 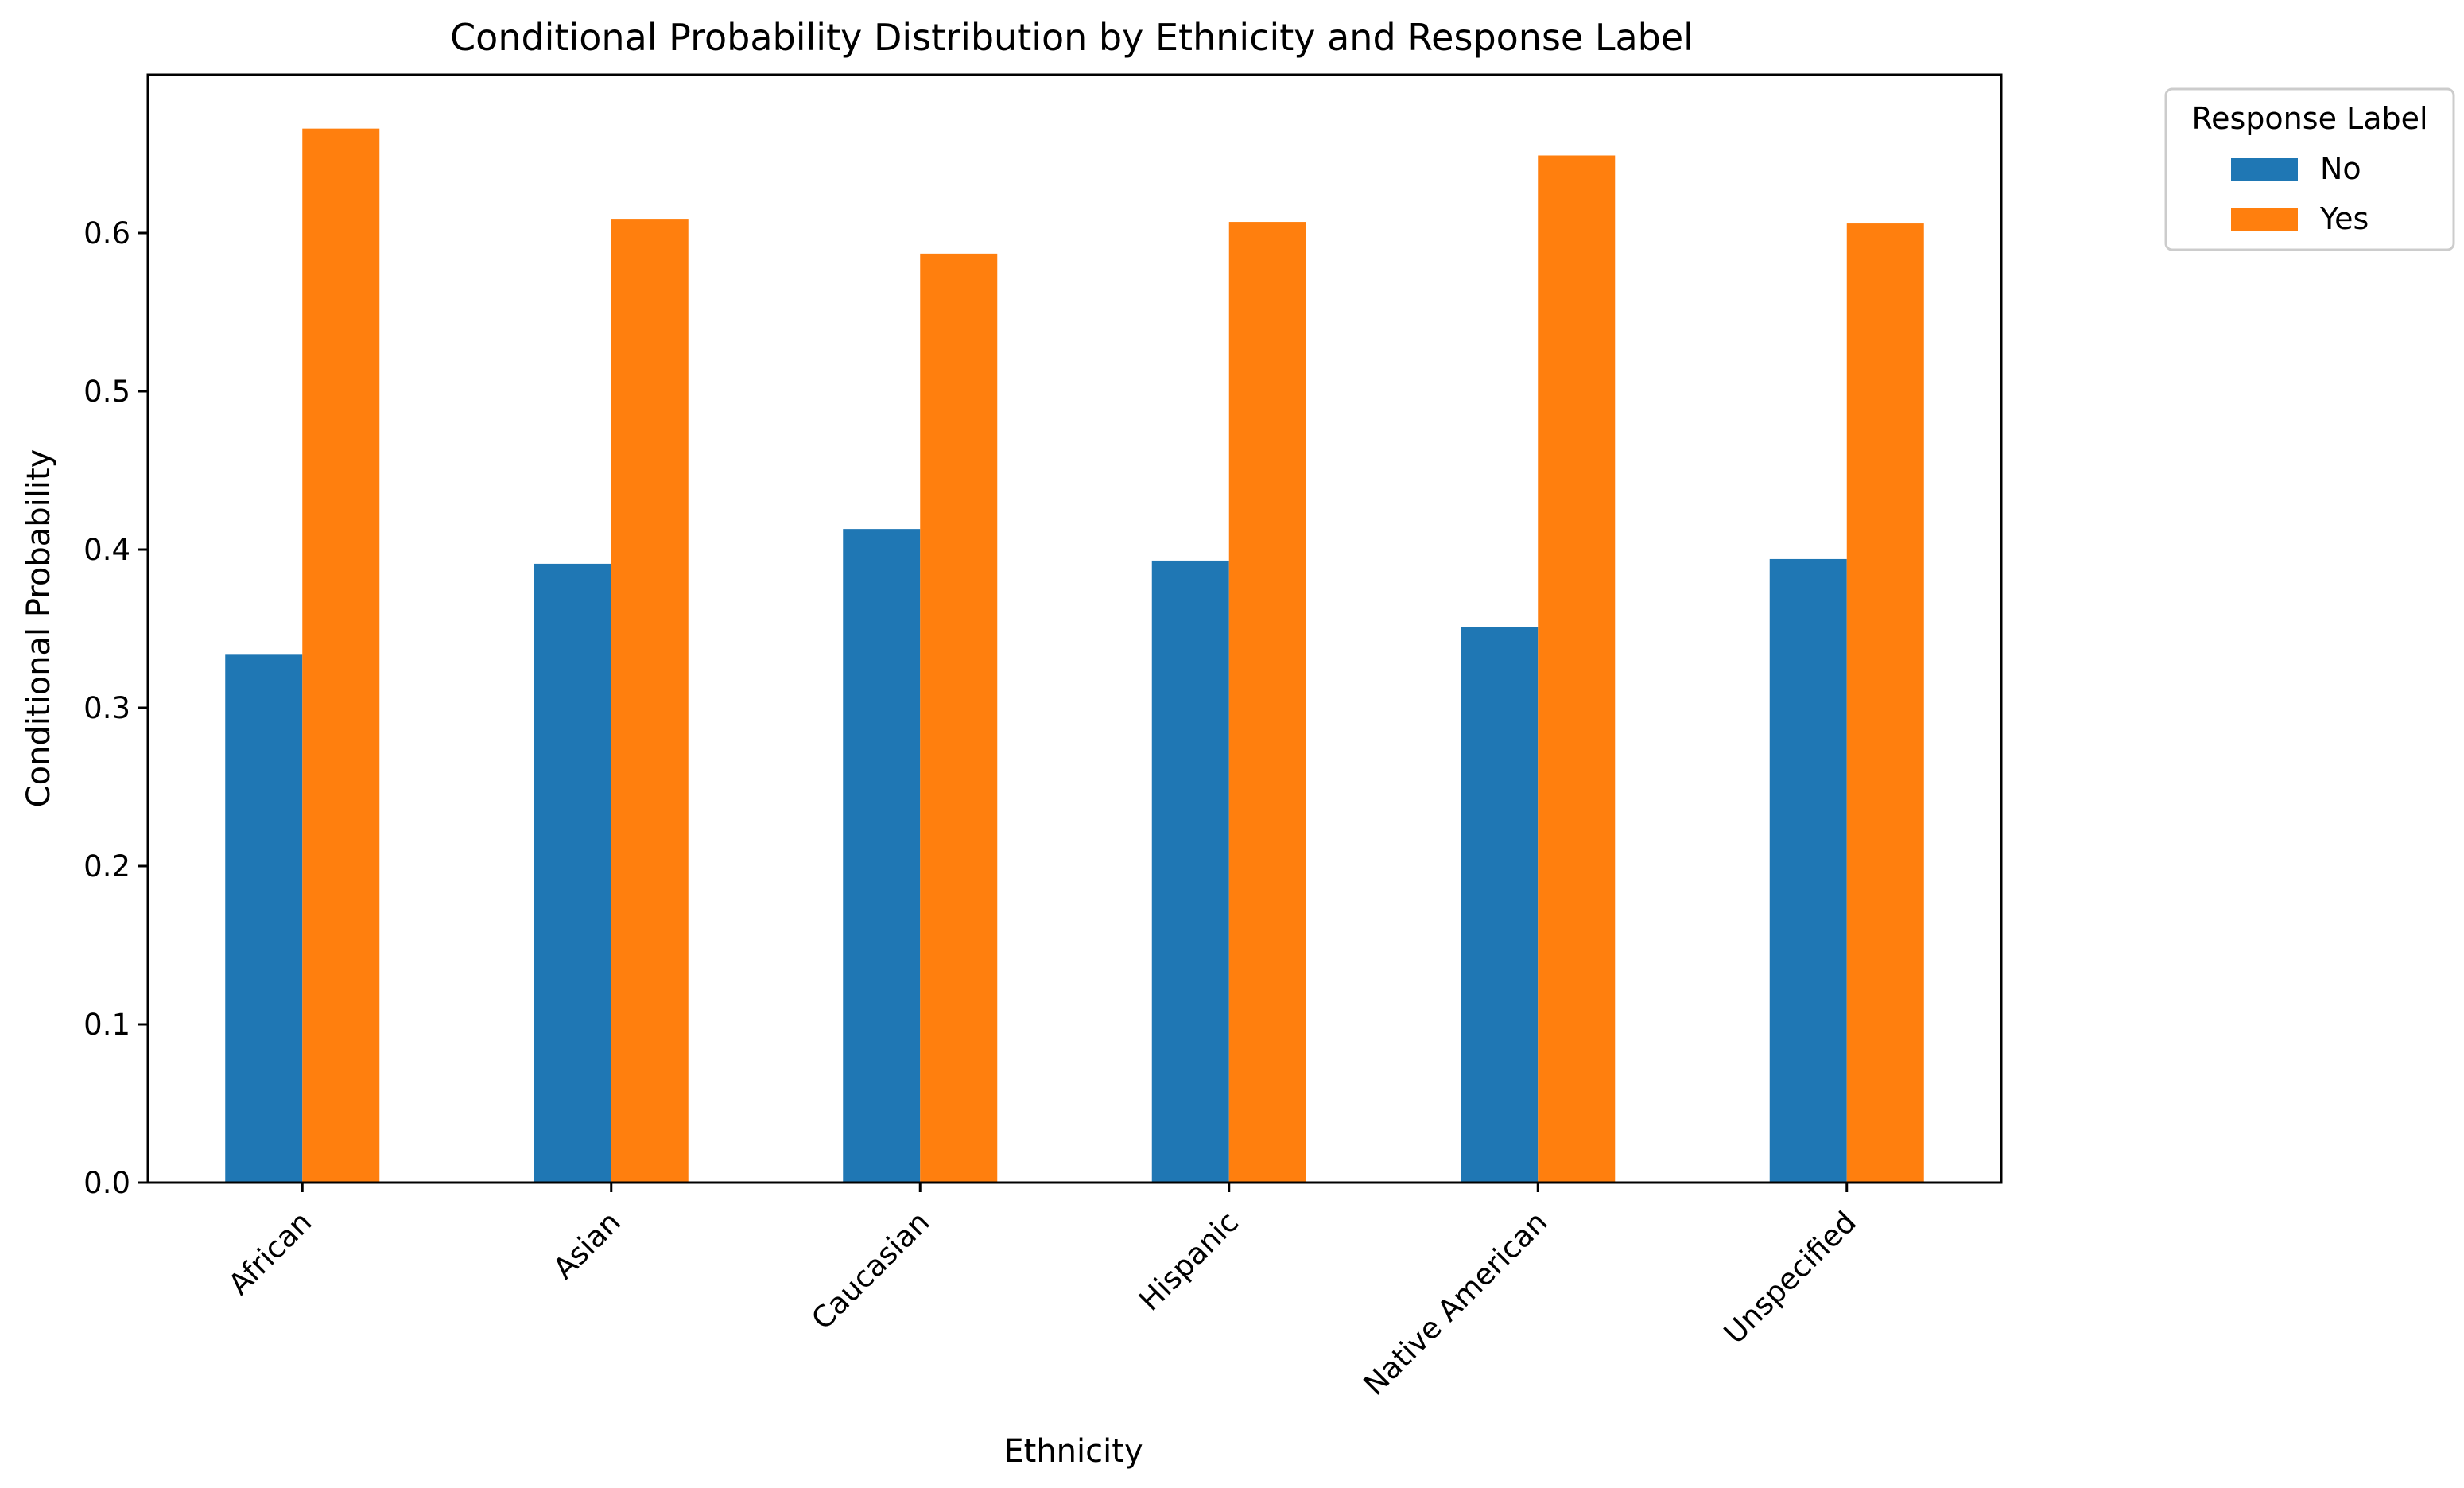 I want to click on bar-native-american-yes, so click(x=1577, y=669).